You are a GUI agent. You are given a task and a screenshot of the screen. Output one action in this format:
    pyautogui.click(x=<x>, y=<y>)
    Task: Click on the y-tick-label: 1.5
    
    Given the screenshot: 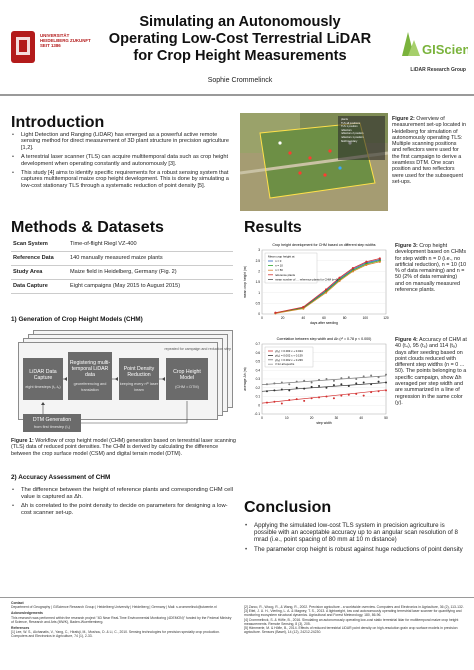 What is the action you would take?
    pyautogui.click(x=258, y=282)
    